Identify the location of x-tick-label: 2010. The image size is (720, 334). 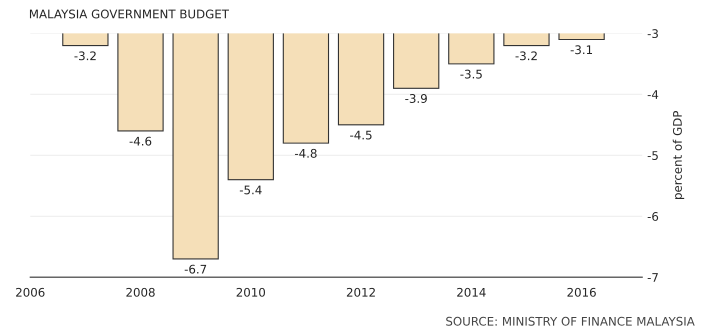
(251, 292).